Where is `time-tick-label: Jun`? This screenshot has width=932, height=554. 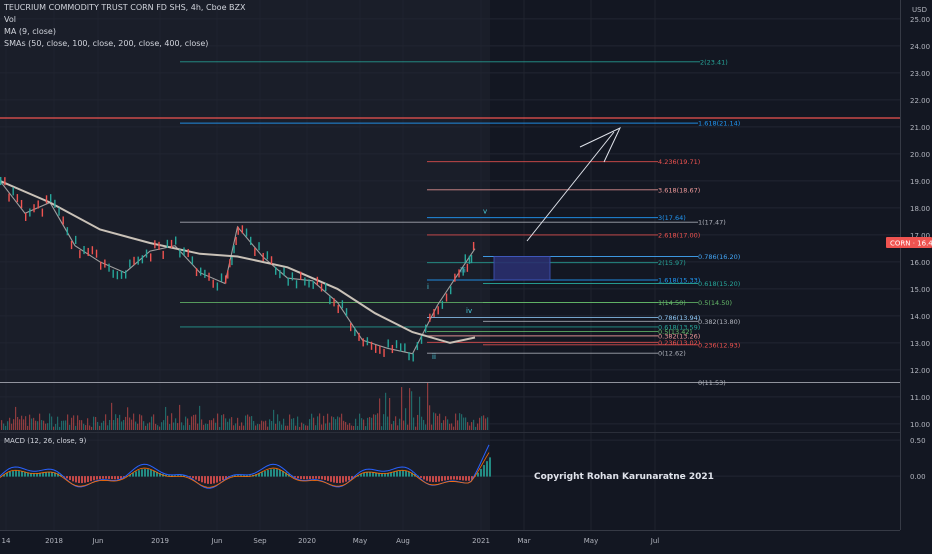 time-tick-label: Jun is located at coordinates (98, 541).